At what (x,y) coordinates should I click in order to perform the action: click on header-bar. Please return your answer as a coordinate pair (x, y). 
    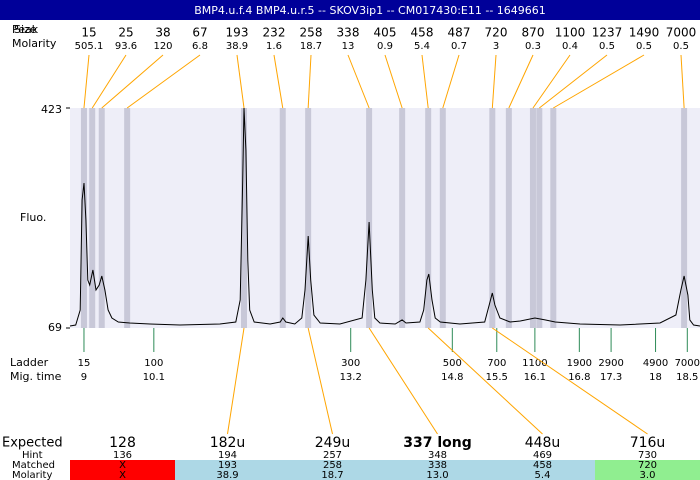
    Looking at the image, I should click on (350, 10).